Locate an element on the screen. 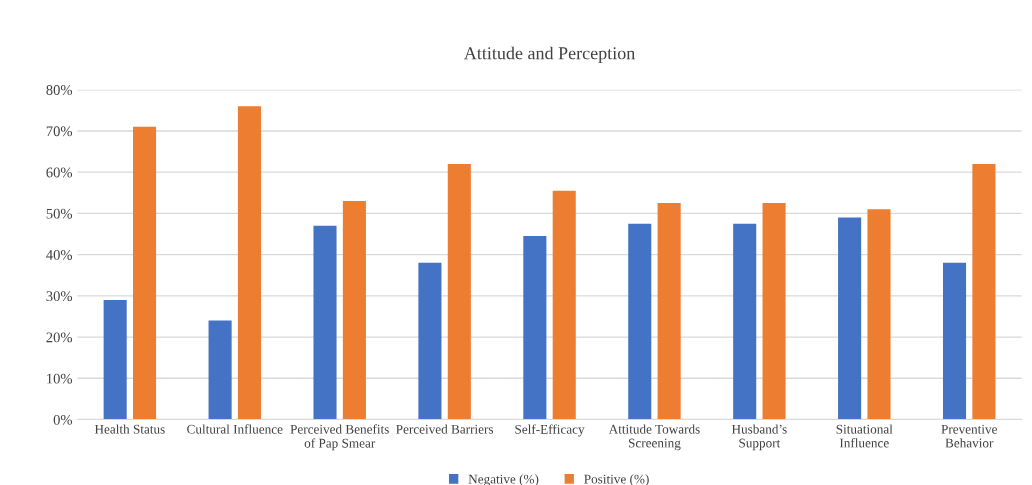 Image resolution: width=1032 pixels, height=485 pixels. y-tick-label: 40% is located at coordinates (59, 254).